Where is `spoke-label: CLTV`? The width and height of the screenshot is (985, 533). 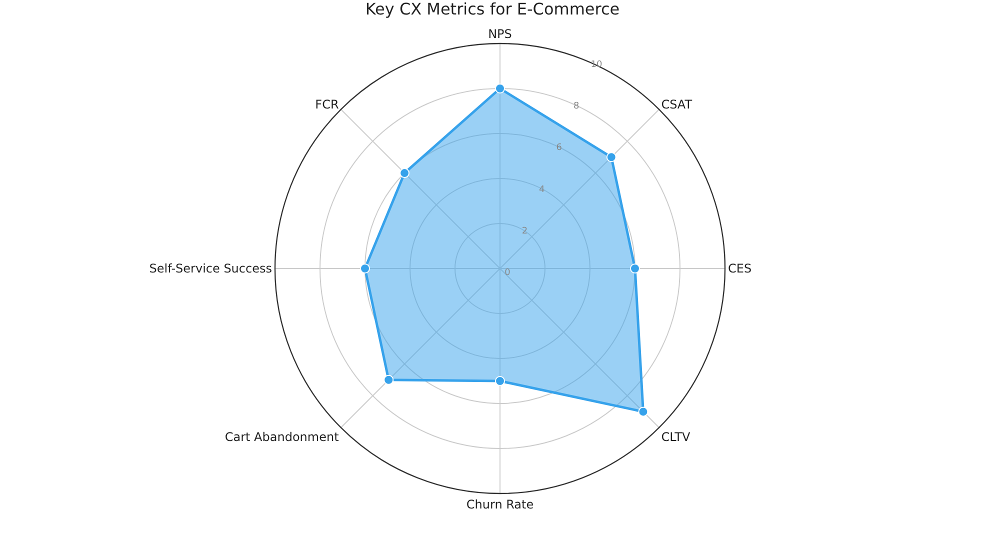 spoke-label: CLTV is located at coordinates (676, 437).